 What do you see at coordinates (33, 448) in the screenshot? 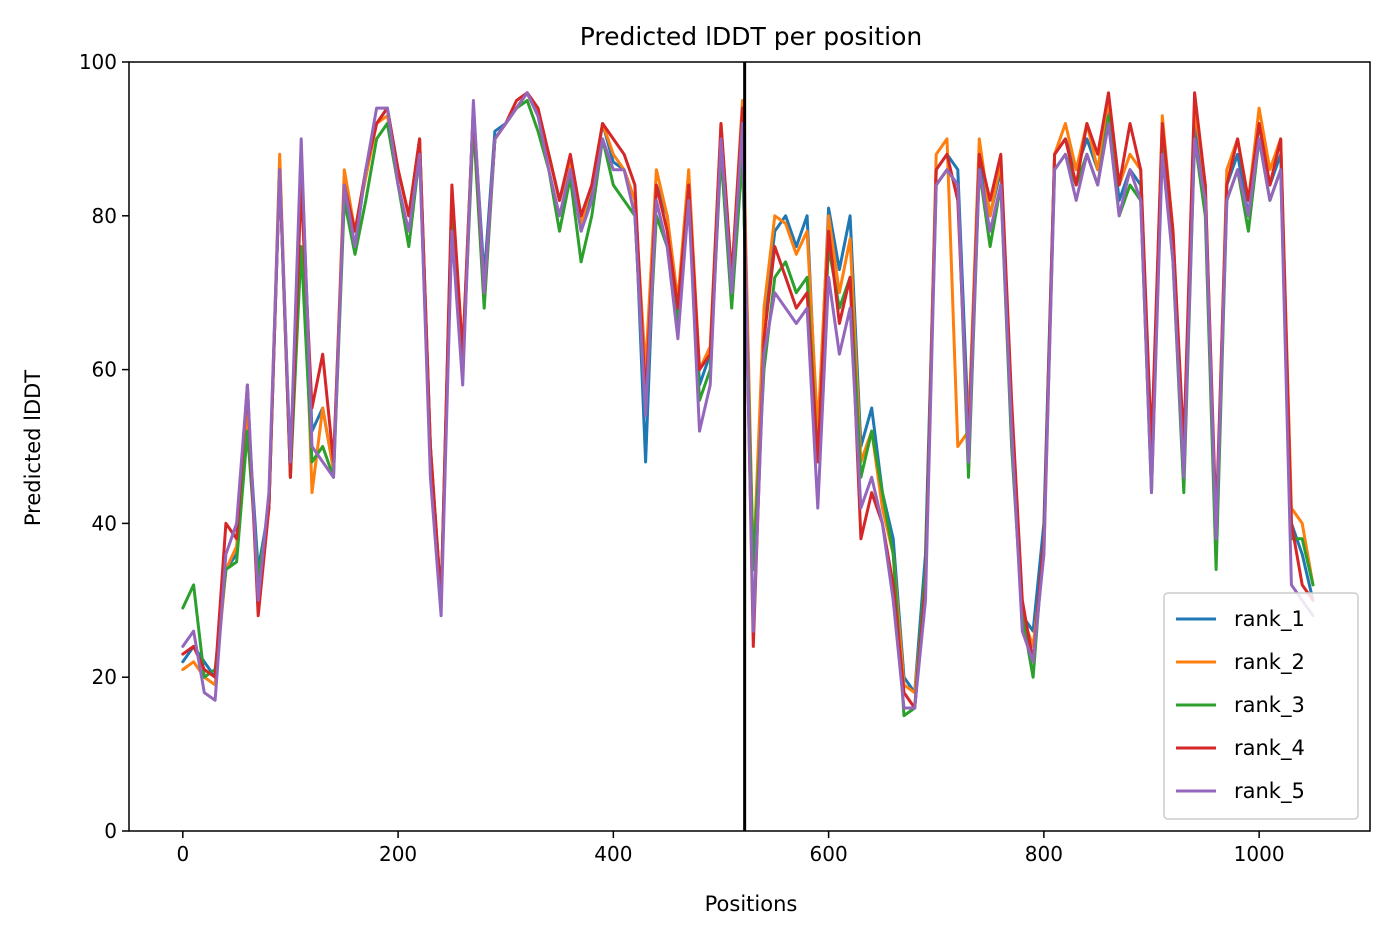
I see `y-axis-label: Predicted lDDT` at bounding box center [33, 448].